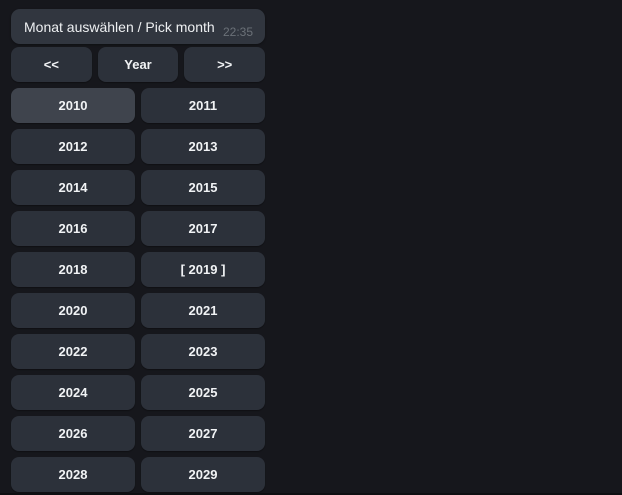 Image resolution: width=622 pixels, height=495 pixels. I want to click on year-button-2019: [ 2019 ], so click(203, 269).